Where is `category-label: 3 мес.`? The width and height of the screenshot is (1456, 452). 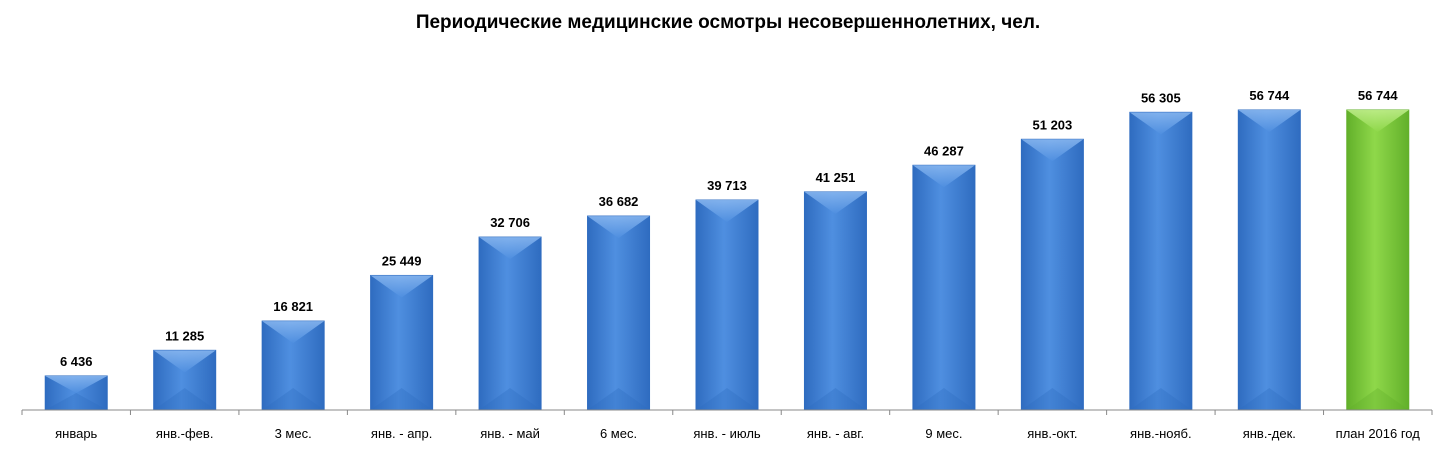
category-label: 3 мес. is located at coordinates (293, 433).